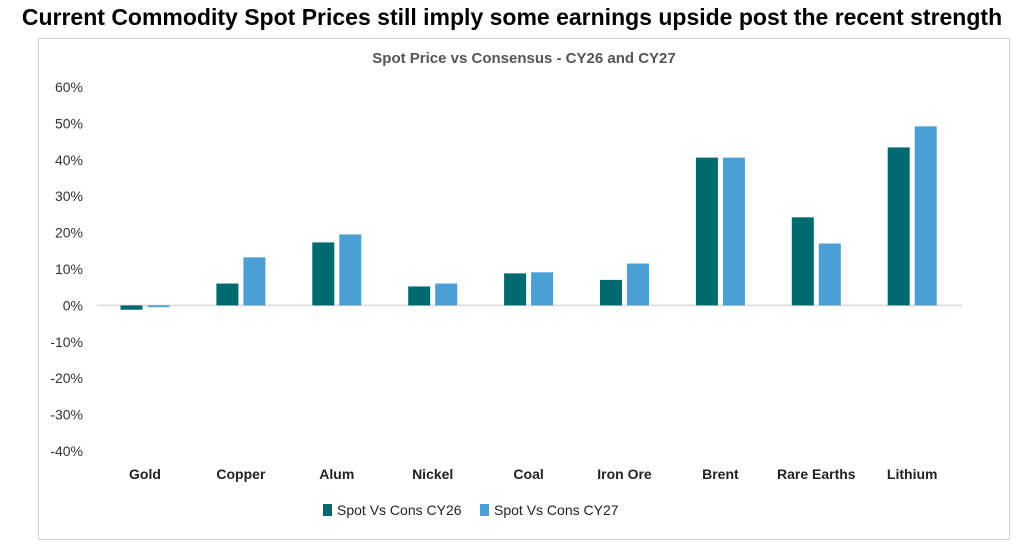  I want to click on y-tick-label: 20%, so click(69, 233).